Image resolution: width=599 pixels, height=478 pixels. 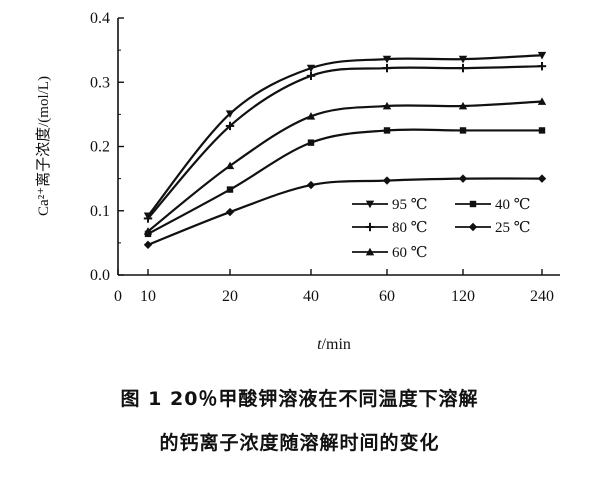 I want to click on x-axis-label-variable: t, so click(x=319, y=344).